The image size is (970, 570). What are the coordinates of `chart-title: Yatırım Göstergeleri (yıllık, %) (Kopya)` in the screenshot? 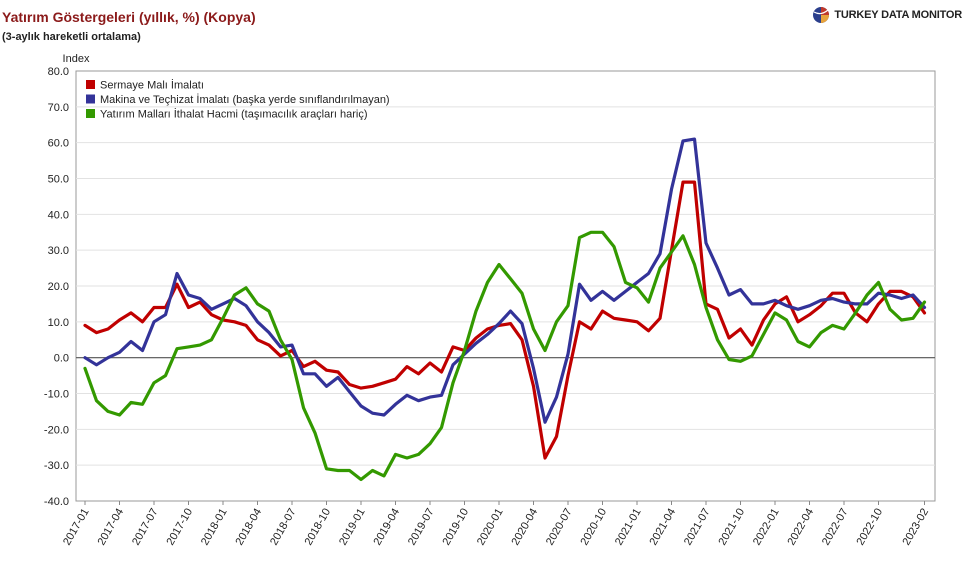 It's located at (129, 17).